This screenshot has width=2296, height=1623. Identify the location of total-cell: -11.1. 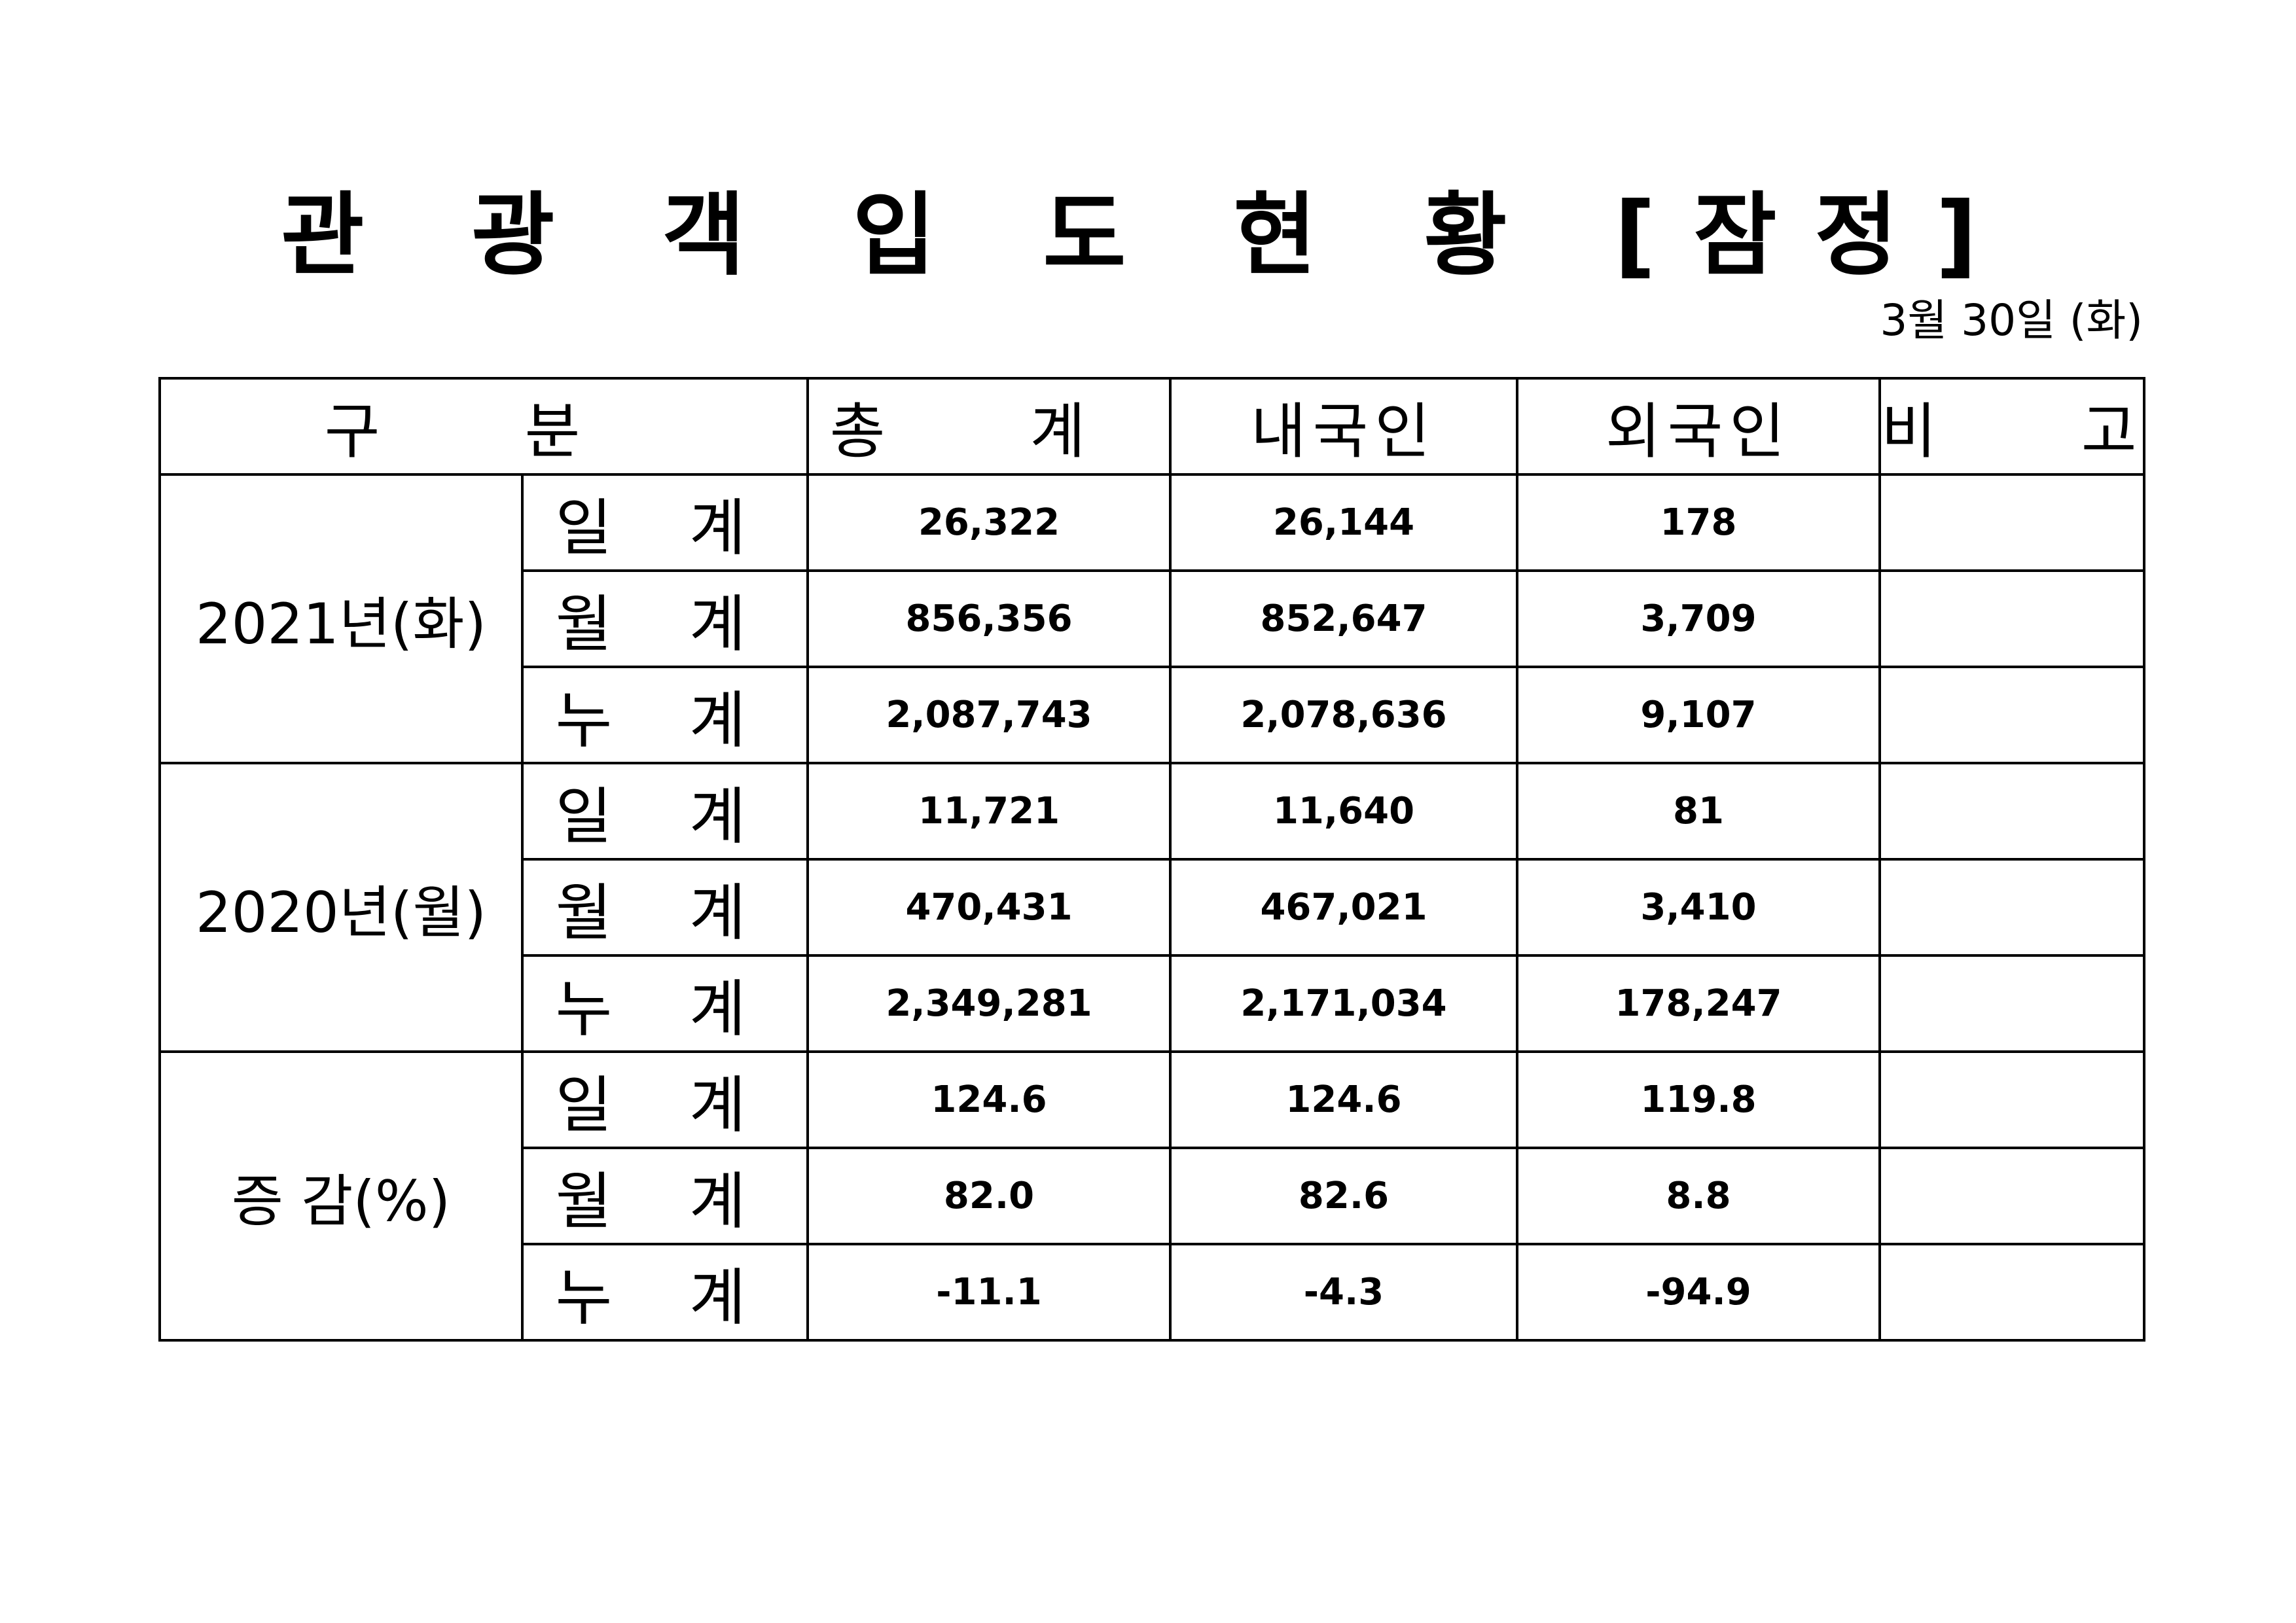
(989, 1292).